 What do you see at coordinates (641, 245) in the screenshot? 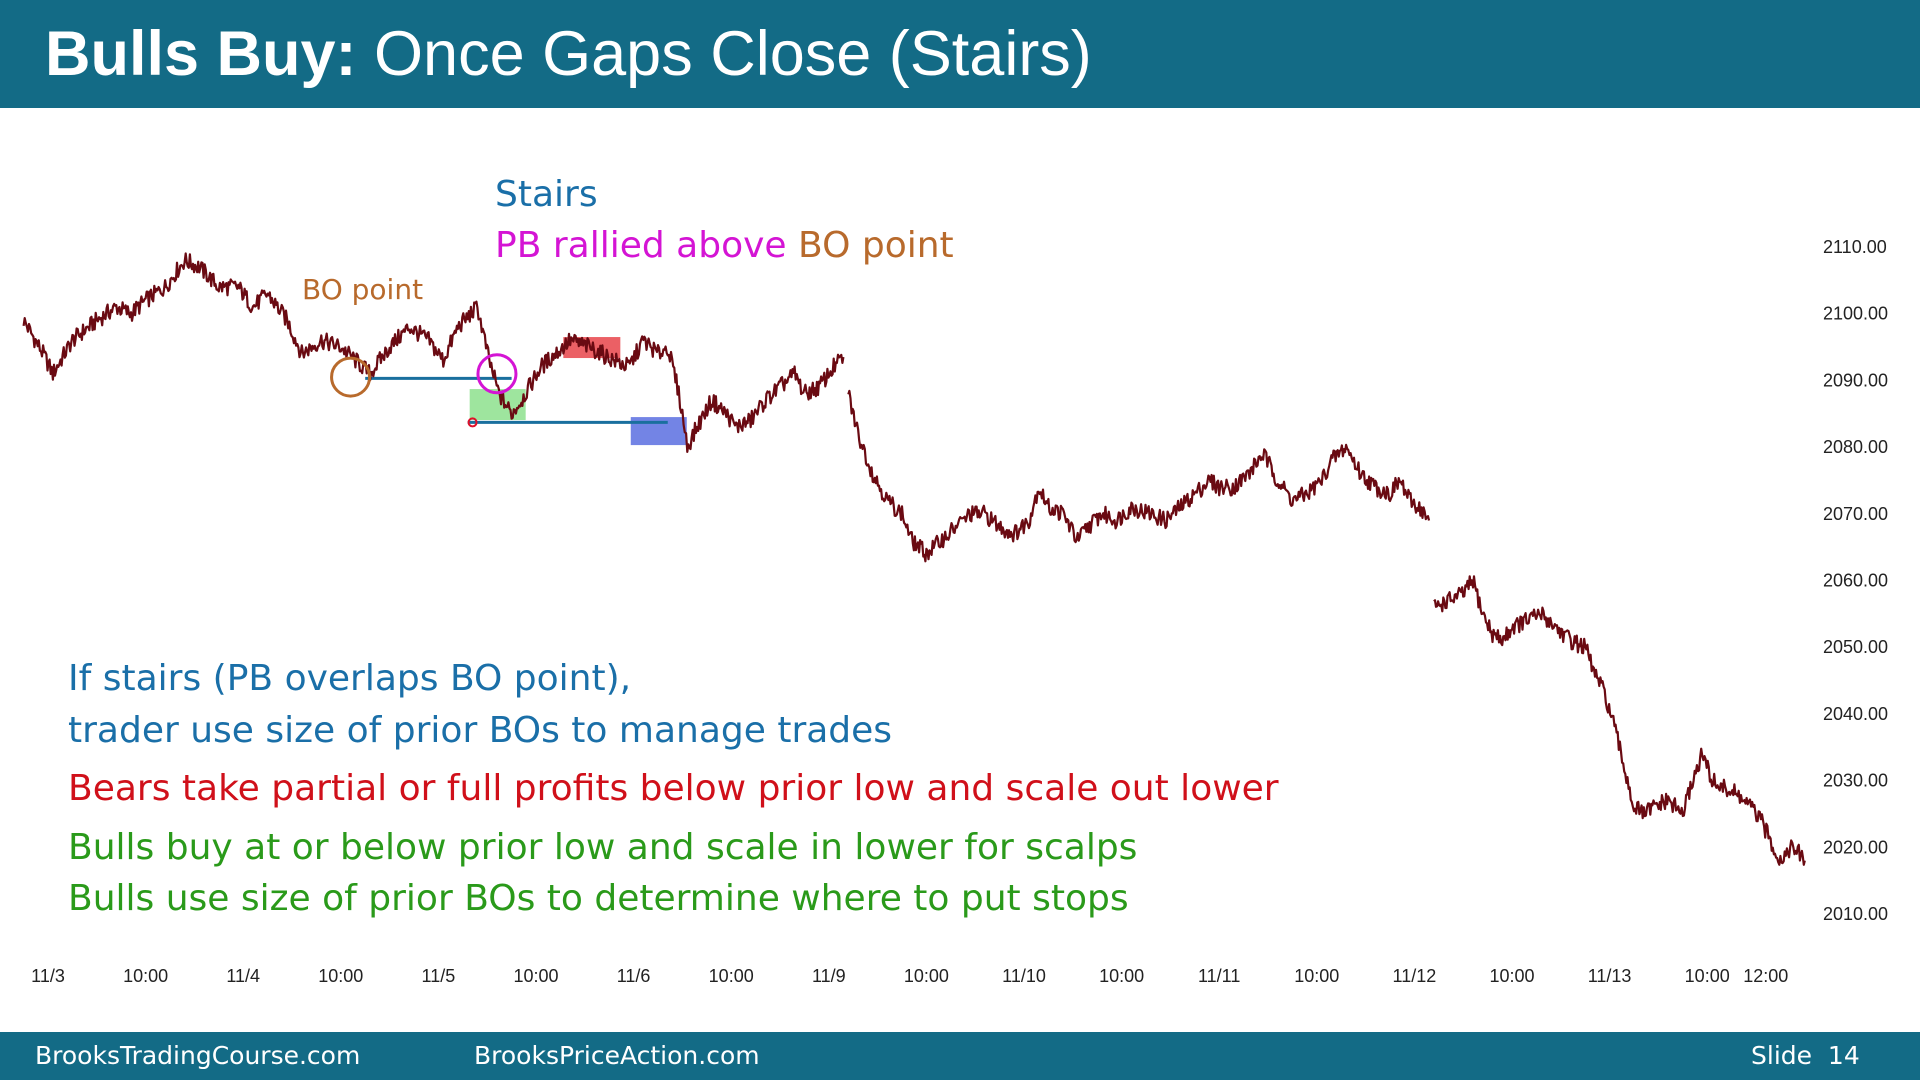
I see `pb-rallied-text: PB rallied above` at bounding box center [641, 245].